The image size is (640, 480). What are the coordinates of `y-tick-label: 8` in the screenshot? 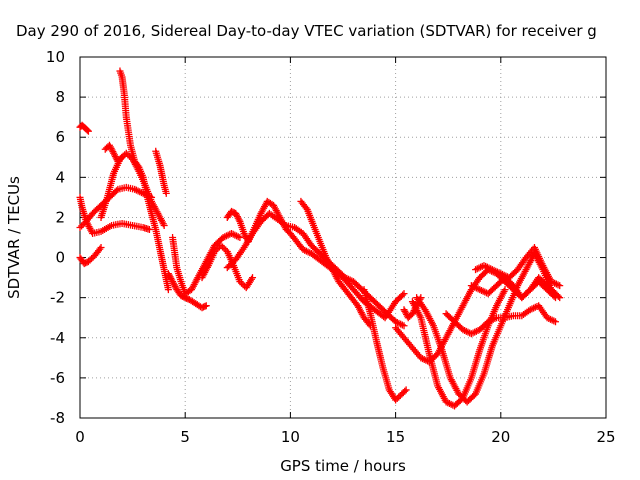 It's located at (60, 97).